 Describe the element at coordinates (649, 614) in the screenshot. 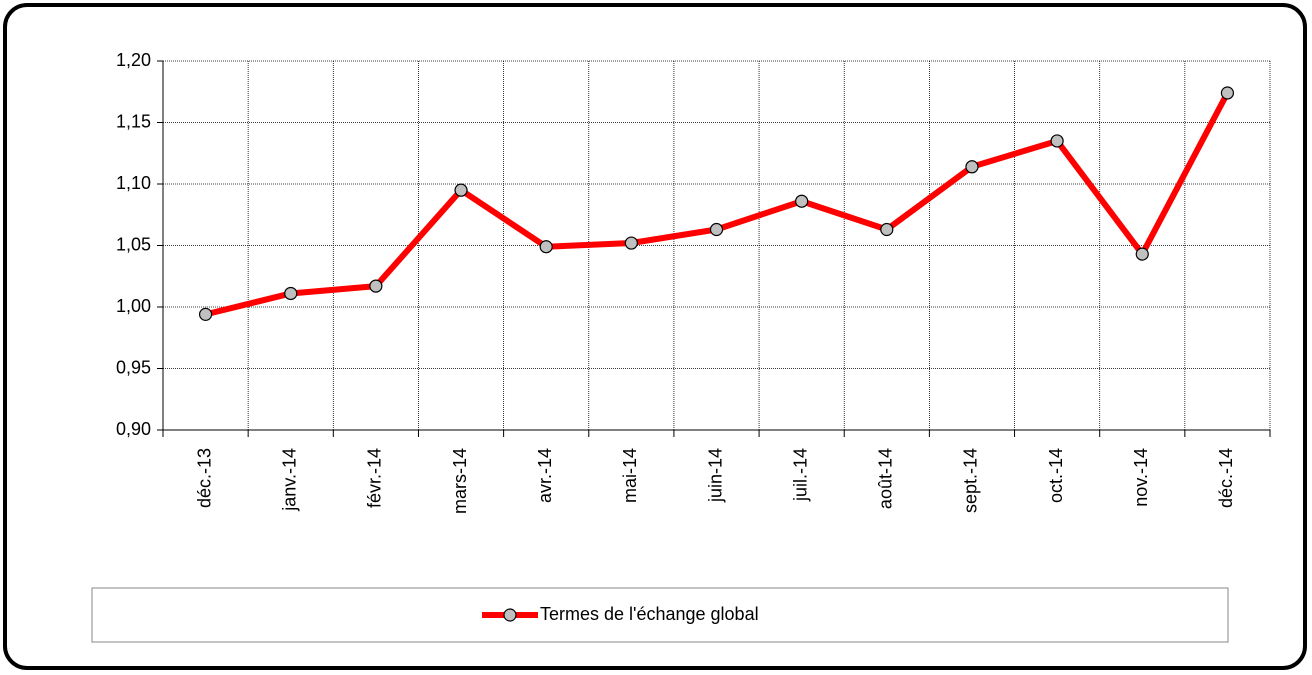

I see `legend-label: Termes de l'échange global` at that location.